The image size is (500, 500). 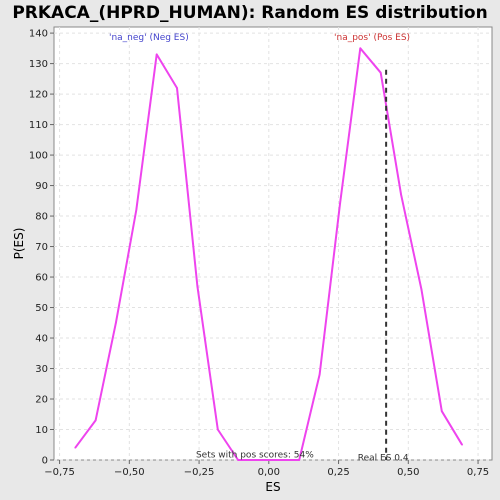 I want to click on x-tick-label: 0,50, so click(x=408, y=472).